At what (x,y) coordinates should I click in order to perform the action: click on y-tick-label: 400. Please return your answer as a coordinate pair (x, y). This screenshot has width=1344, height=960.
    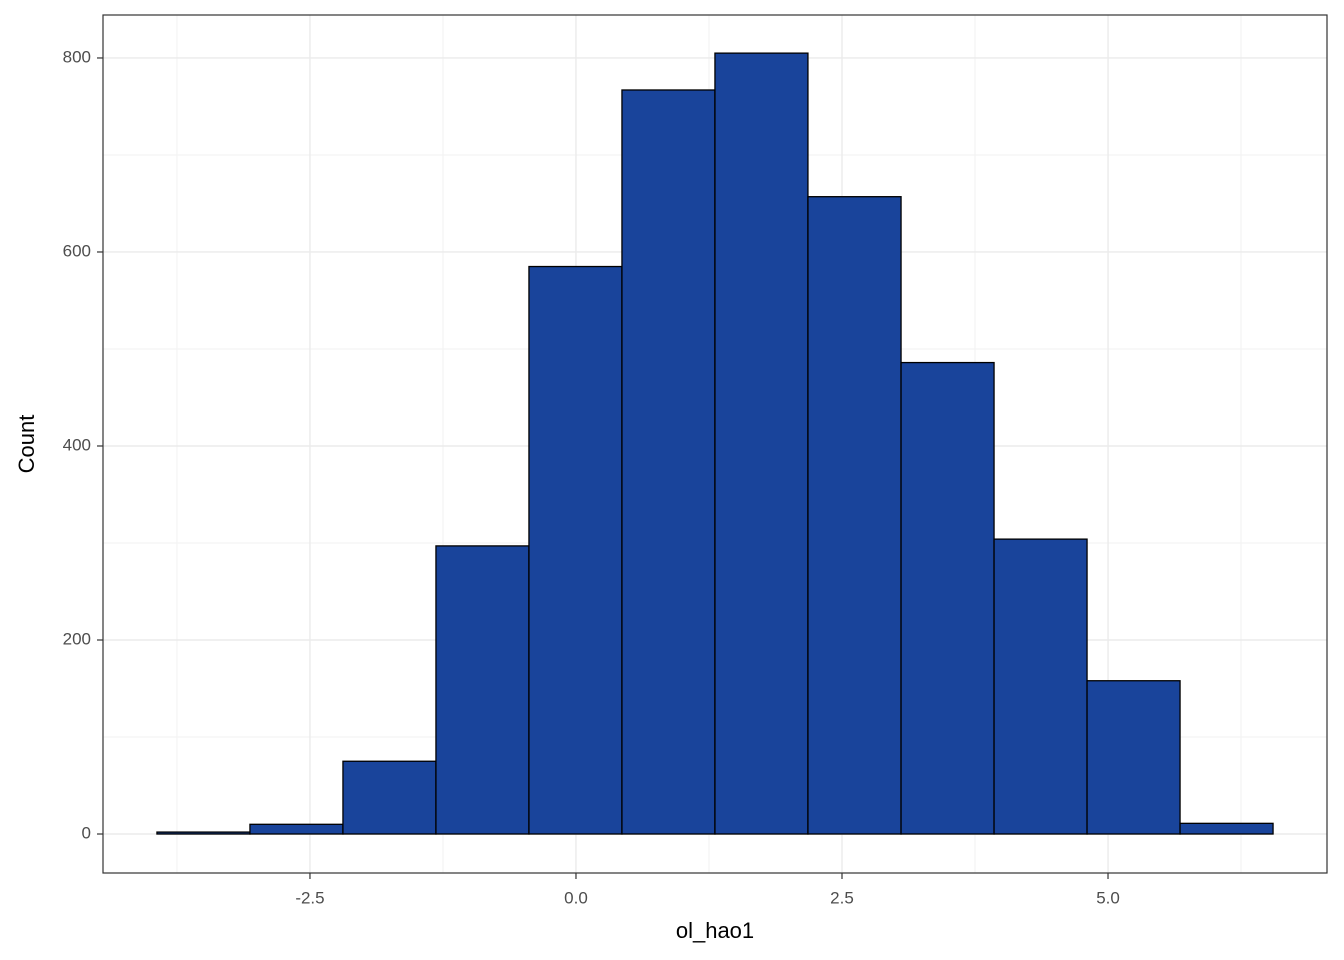
    Looking at the image, I should click on (77, 444).